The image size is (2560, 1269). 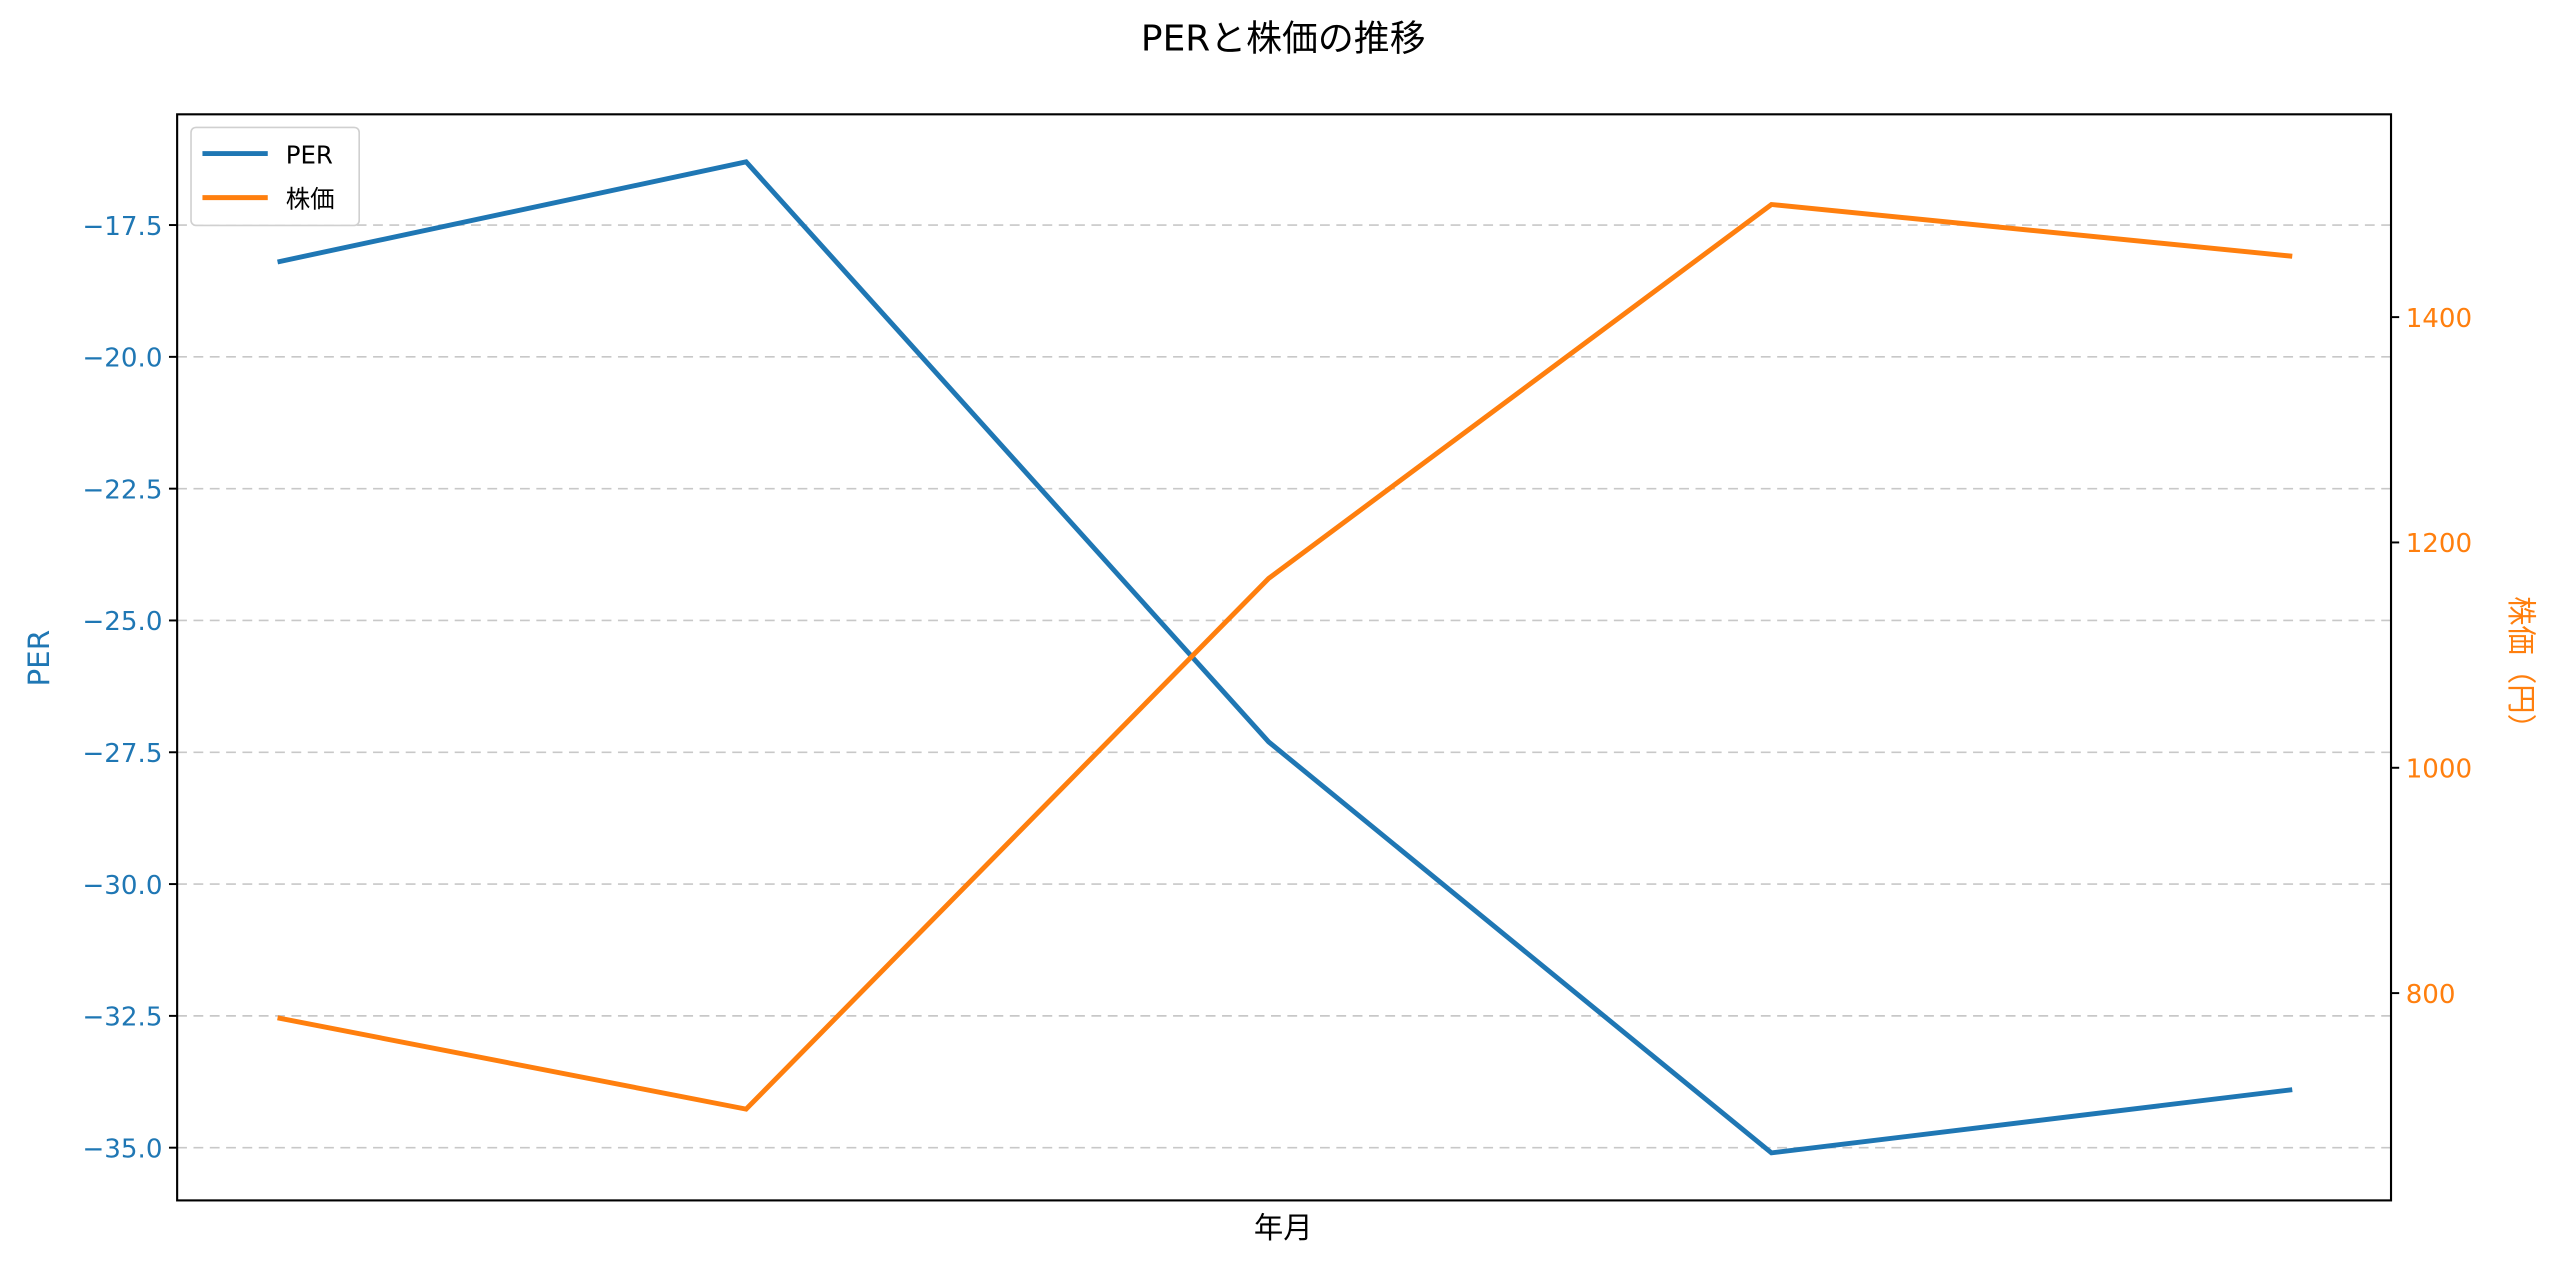 What do you see at coordinates (122, 490) in the screenshot?
I see `left-tick-label: −22.5` at bounding box center [122, 490].